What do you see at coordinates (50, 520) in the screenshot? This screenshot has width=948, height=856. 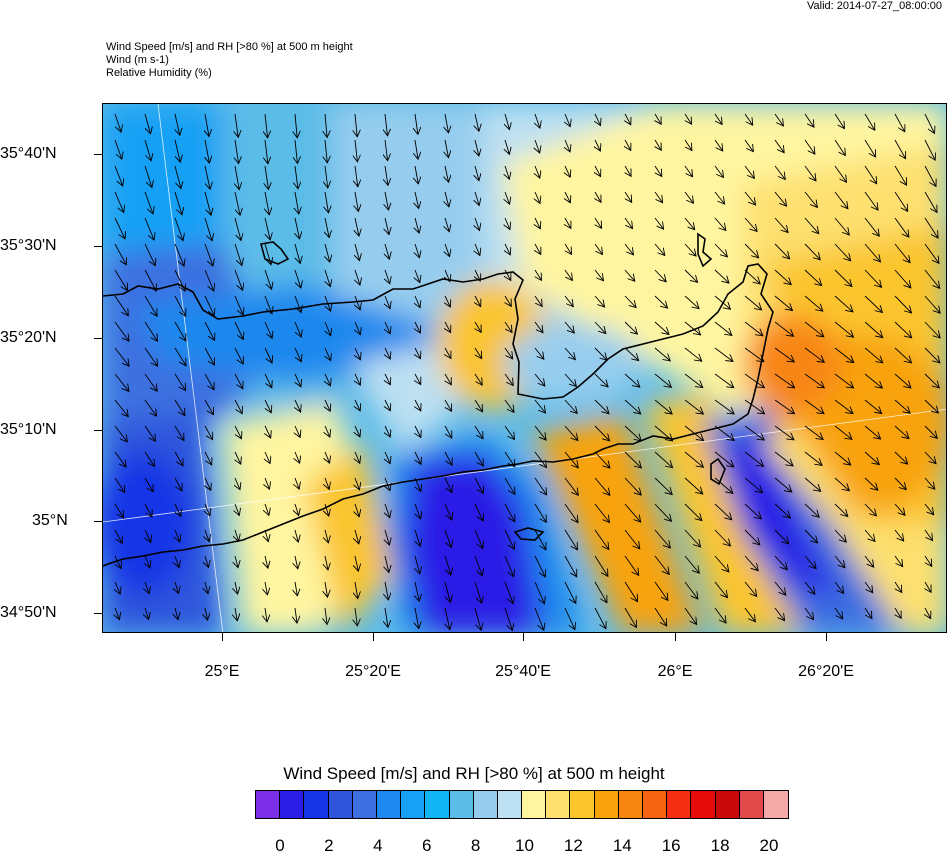 I see `lat-label-35-00: 35°N` at bounding box center [50, 520].